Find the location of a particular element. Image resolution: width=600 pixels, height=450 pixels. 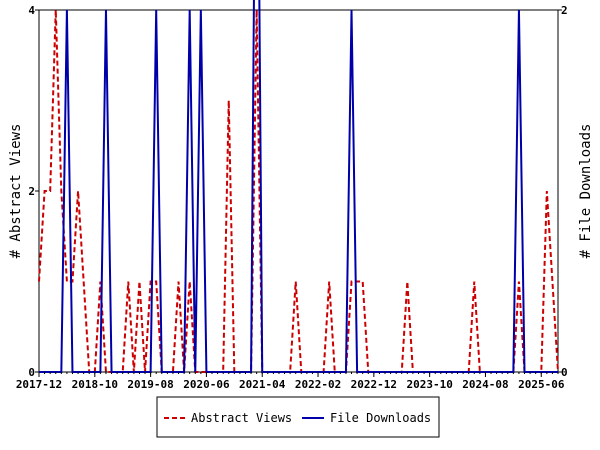

y-axis-left-title: # Abstract Views is located at coordinates (16, 191).